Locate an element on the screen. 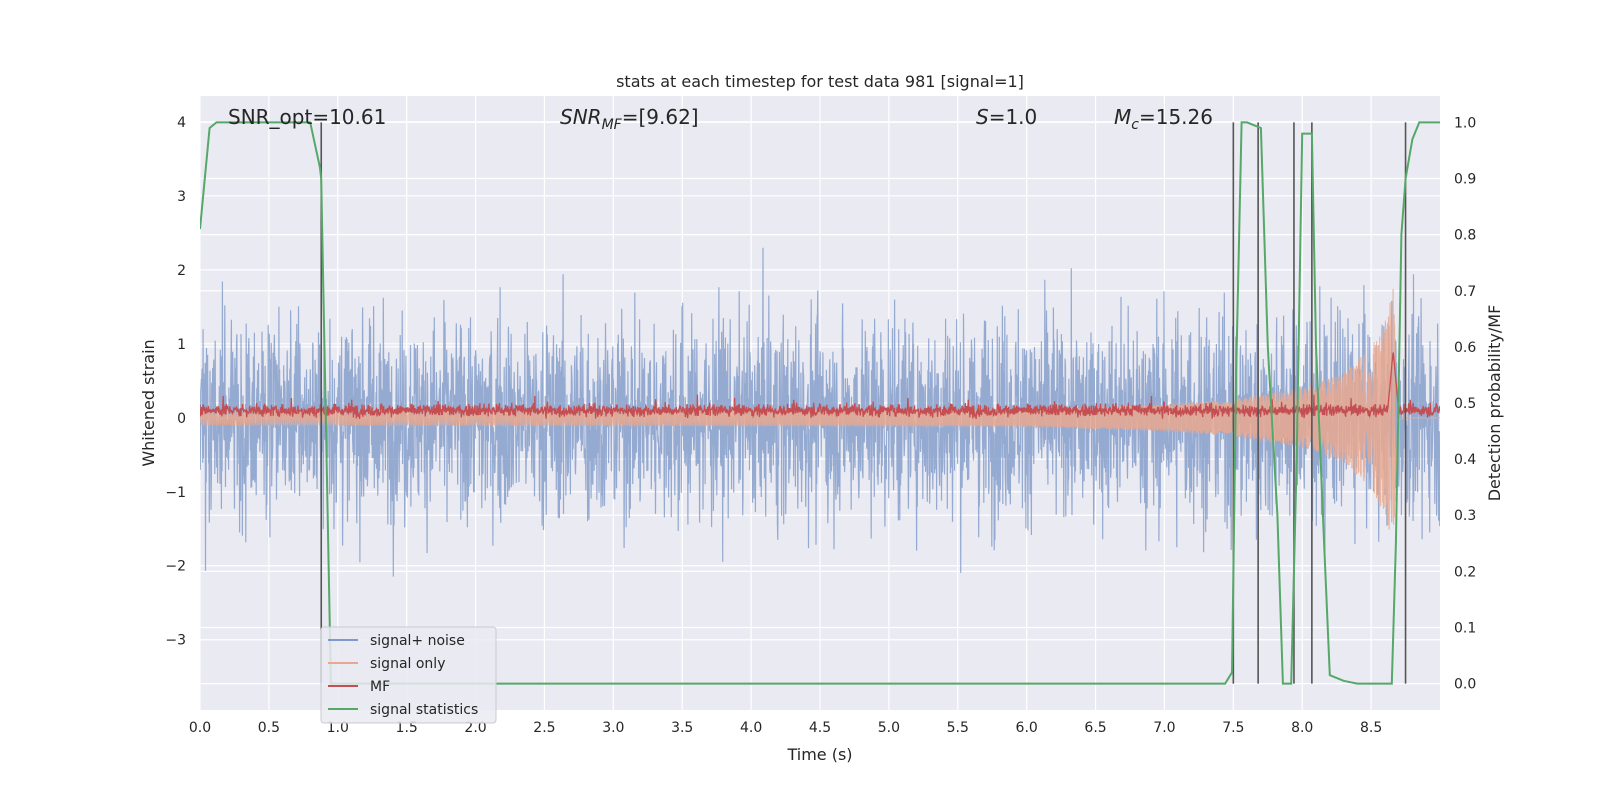 The image size is (1600, 800). y-tick-label: −2 is located at coordinates (175, 567).